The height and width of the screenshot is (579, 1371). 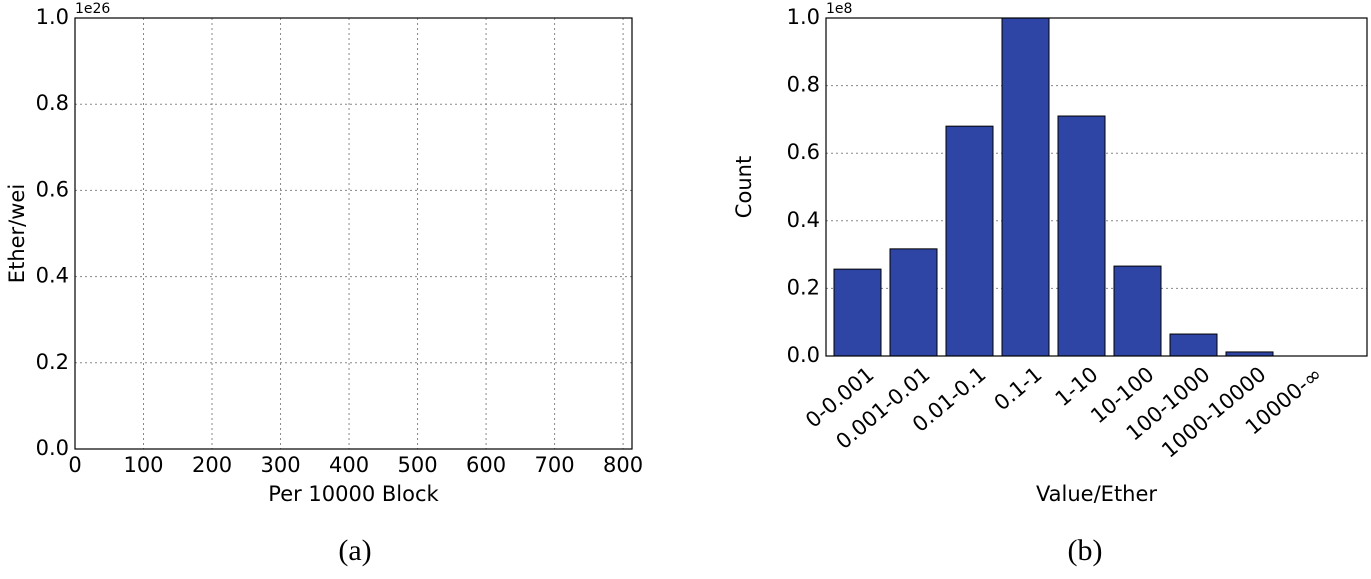 What do you see at coordinates (143, 465) in the screenshot?
I see `x-tick-label: 100` at bounding box center [143, 465].